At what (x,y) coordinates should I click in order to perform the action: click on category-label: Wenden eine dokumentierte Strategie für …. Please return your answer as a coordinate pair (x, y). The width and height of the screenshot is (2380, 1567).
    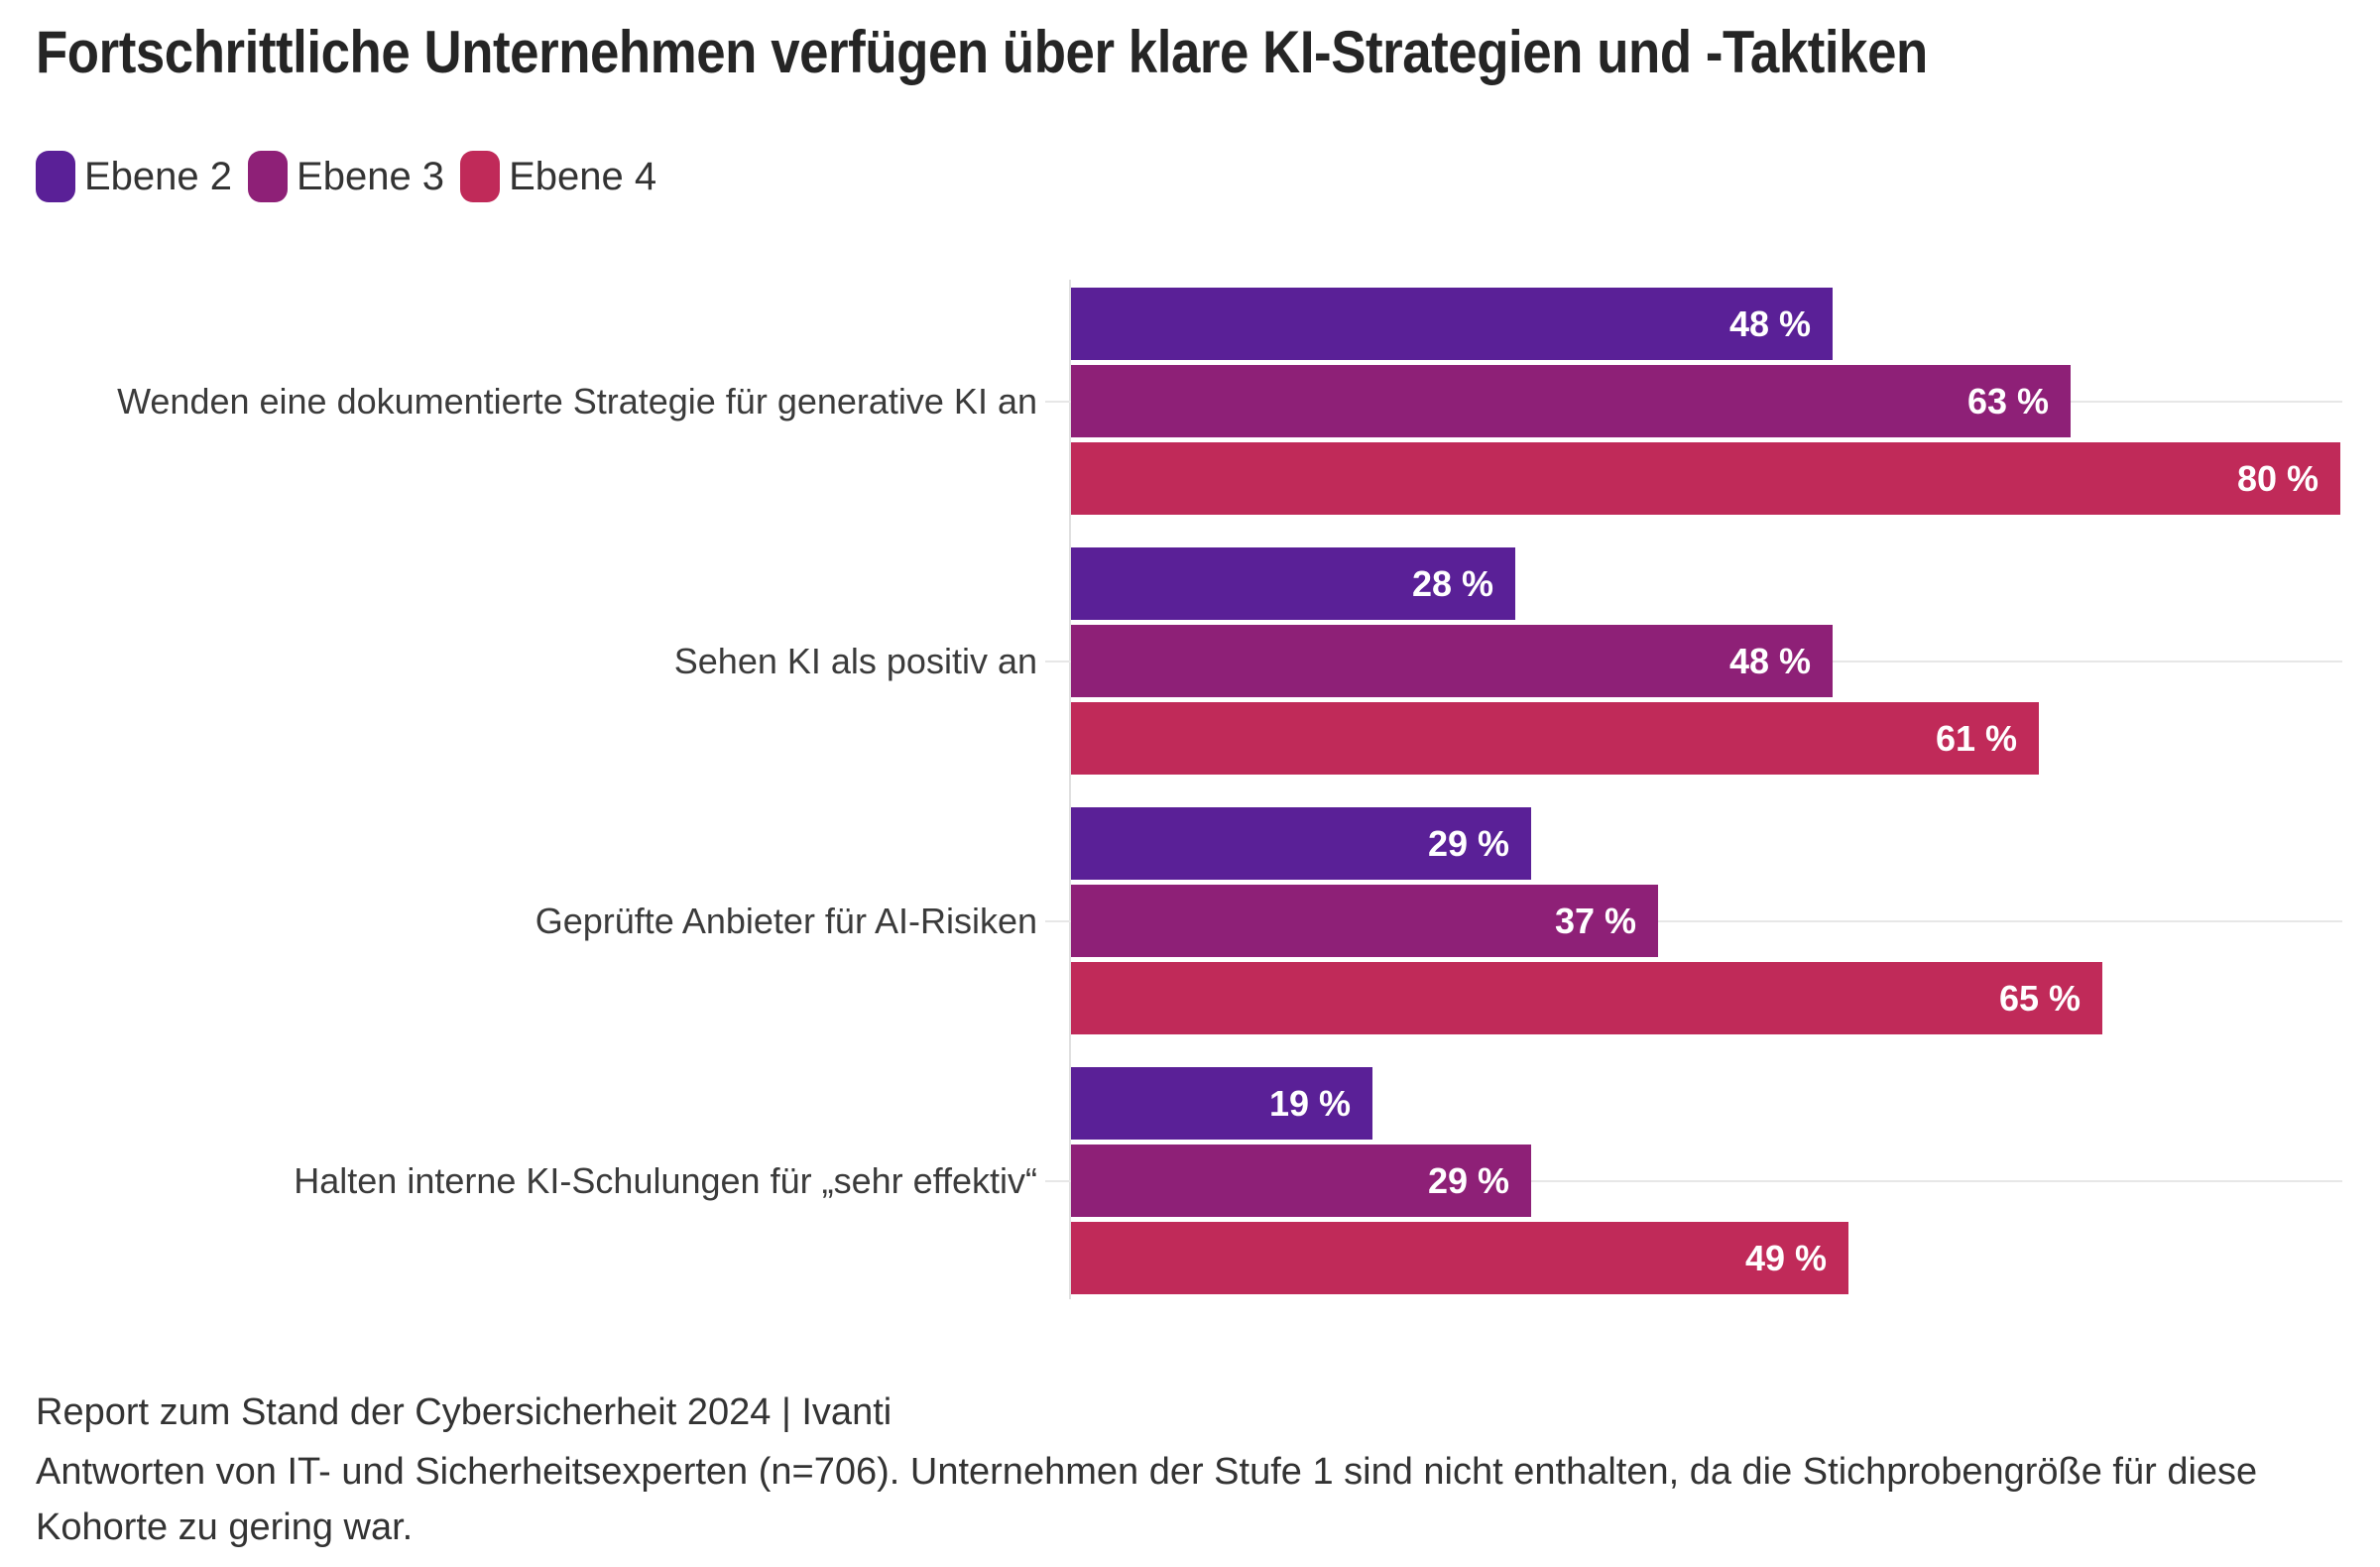
    Looking at the image, I should click on (577, 401).